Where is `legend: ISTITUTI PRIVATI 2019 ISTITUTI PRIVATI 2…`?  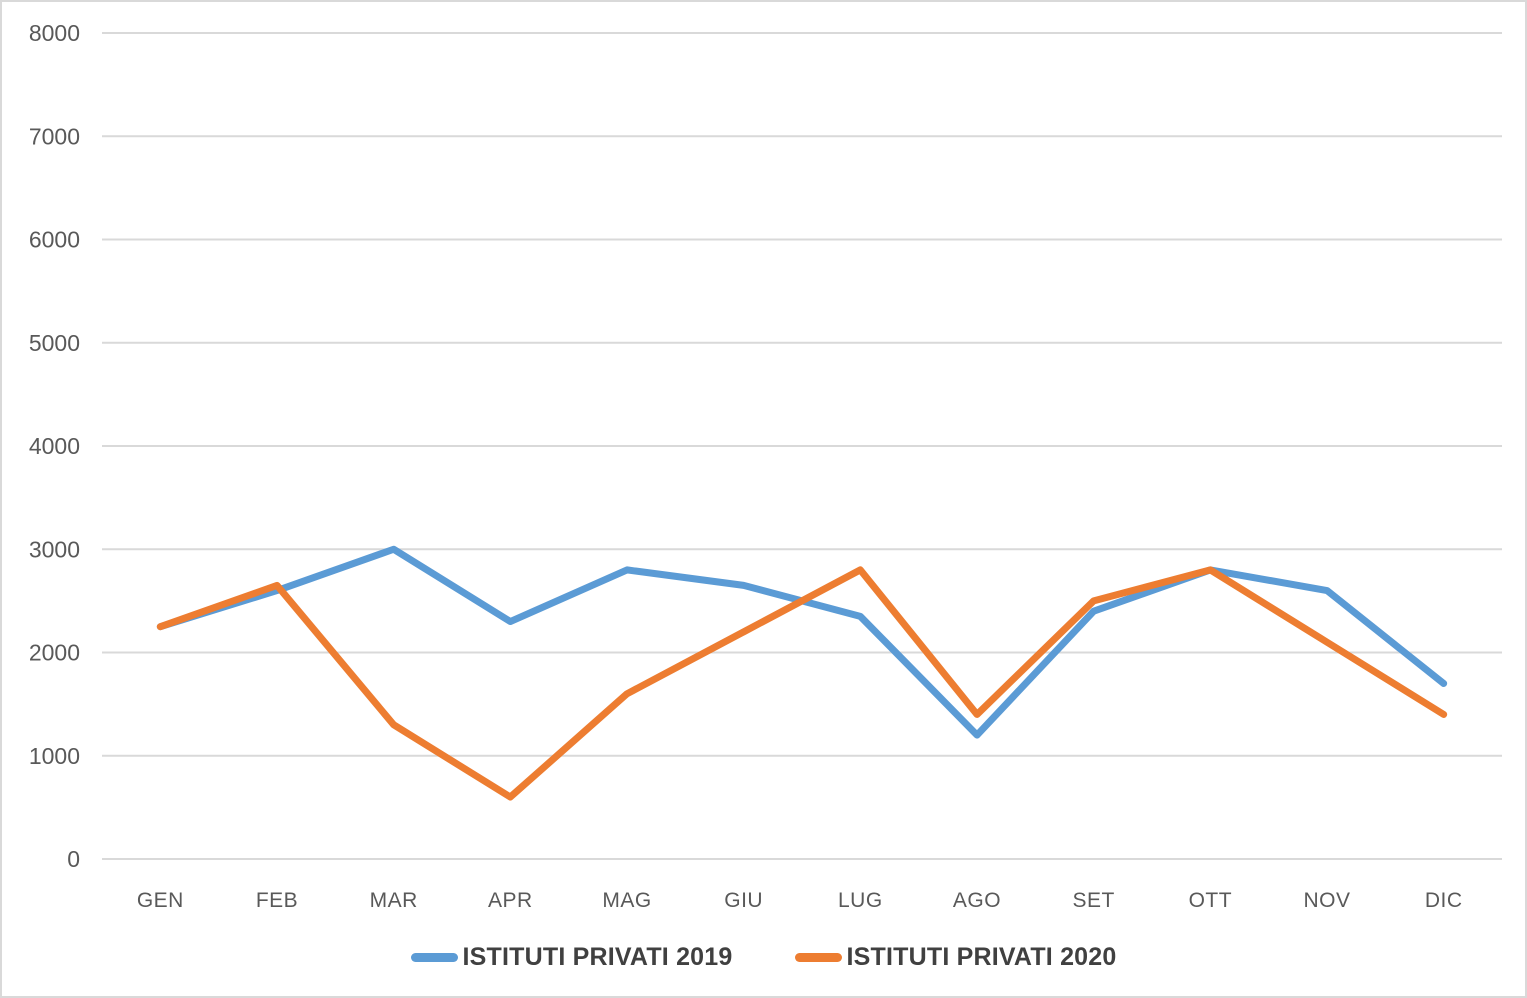
legend: ISTITUTI PRIVATI 2019 ISTITUTI PRIVATI 2… is located at coordinates (763, 957).